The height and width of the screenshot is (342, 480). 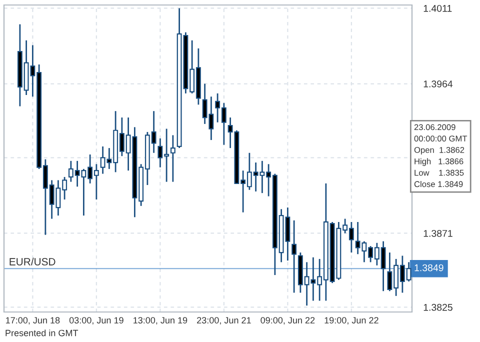 I want to click on x-tick-label: 13:00, Jun 19, so click(x=161, y=321).